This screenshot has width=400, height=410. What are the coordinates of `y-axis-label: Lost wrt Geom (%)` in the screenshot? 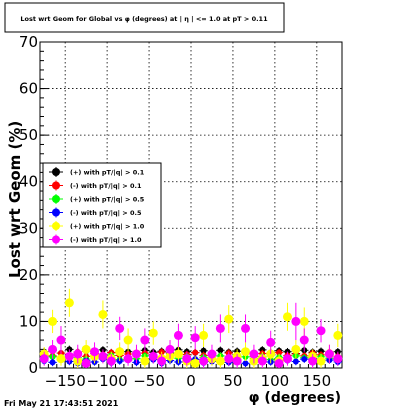 It's located at (15, 199).